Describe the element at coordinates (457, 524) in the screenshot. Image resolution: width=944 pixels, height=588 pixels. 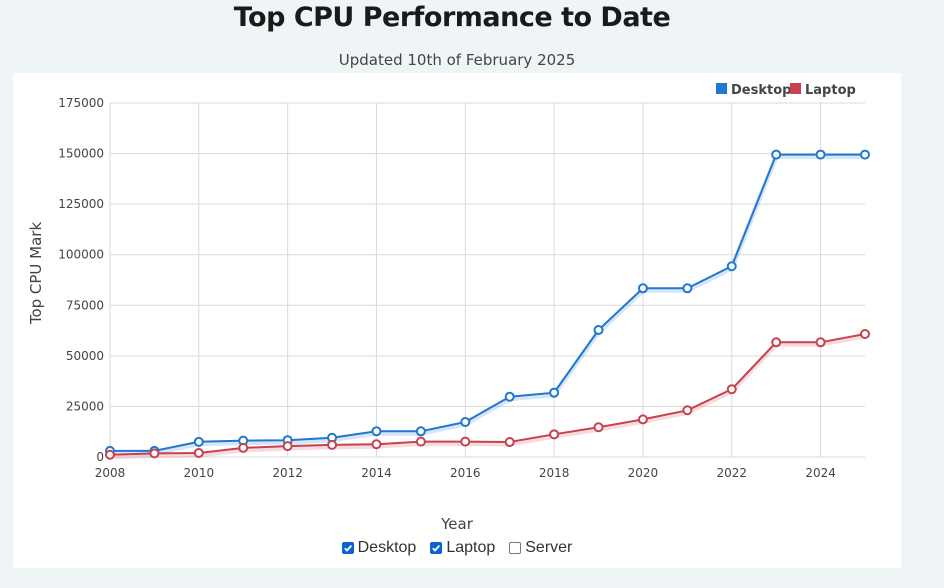
I see `x-axis-title: Year` at that location.